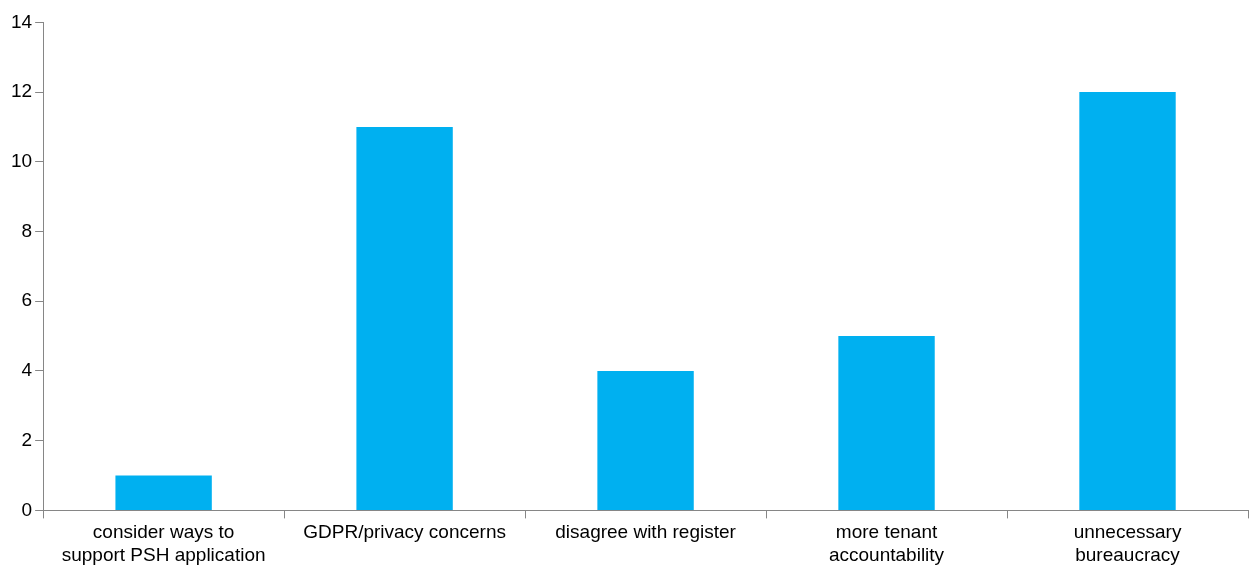 Image resolution: width=1260 pixels, height=578 pixels. I want to click on y-tick-label: 0, so click(27, 509).